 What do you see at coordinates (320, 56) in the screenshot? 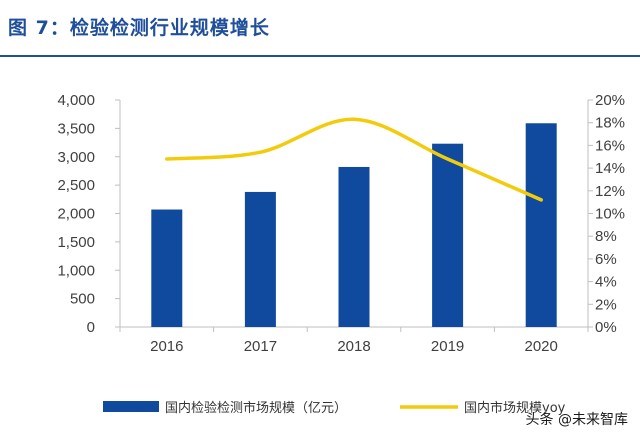
I see `title-divider` at bounding box center [320, 56].